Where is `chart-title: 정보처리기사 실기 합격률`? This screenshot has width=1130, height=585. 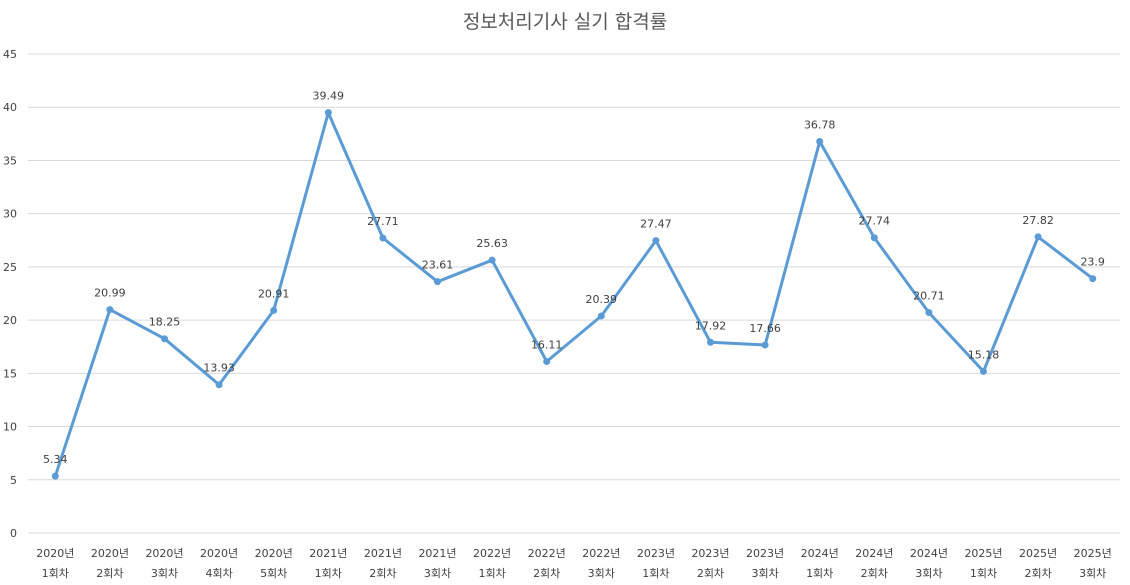 chart-title: 정보처리기사 실기 합격률 is located at coordinates (565, 22).